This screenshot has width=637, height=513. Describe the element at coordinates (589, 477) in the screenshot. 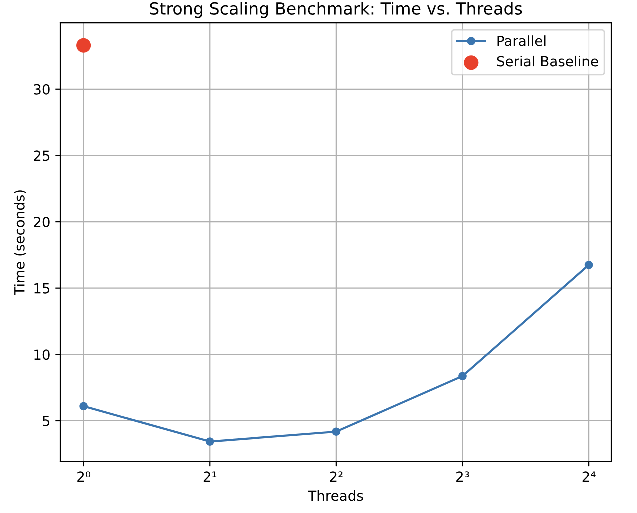

I see `x-tick-label: 2⁴` at that location.